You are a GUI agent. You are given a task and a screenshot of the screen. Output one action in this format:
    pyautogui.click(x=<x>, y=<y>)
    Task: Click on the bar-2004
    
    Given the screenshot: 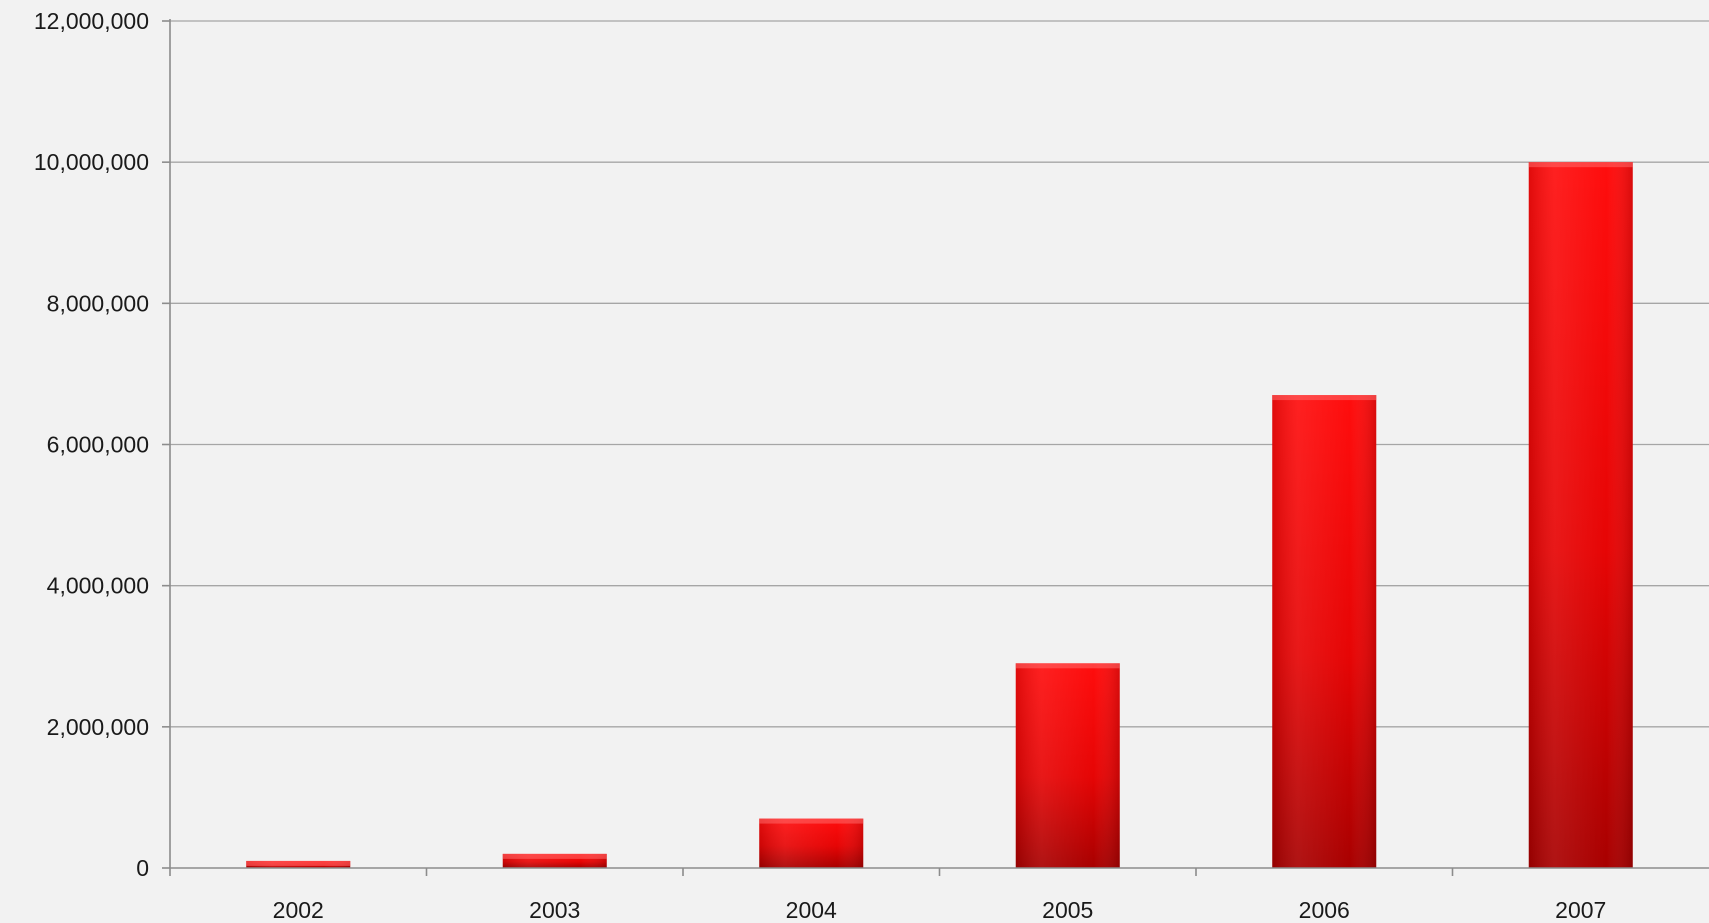 What is the action you would take?
    pyautogui.click(x=811, y=843)
    